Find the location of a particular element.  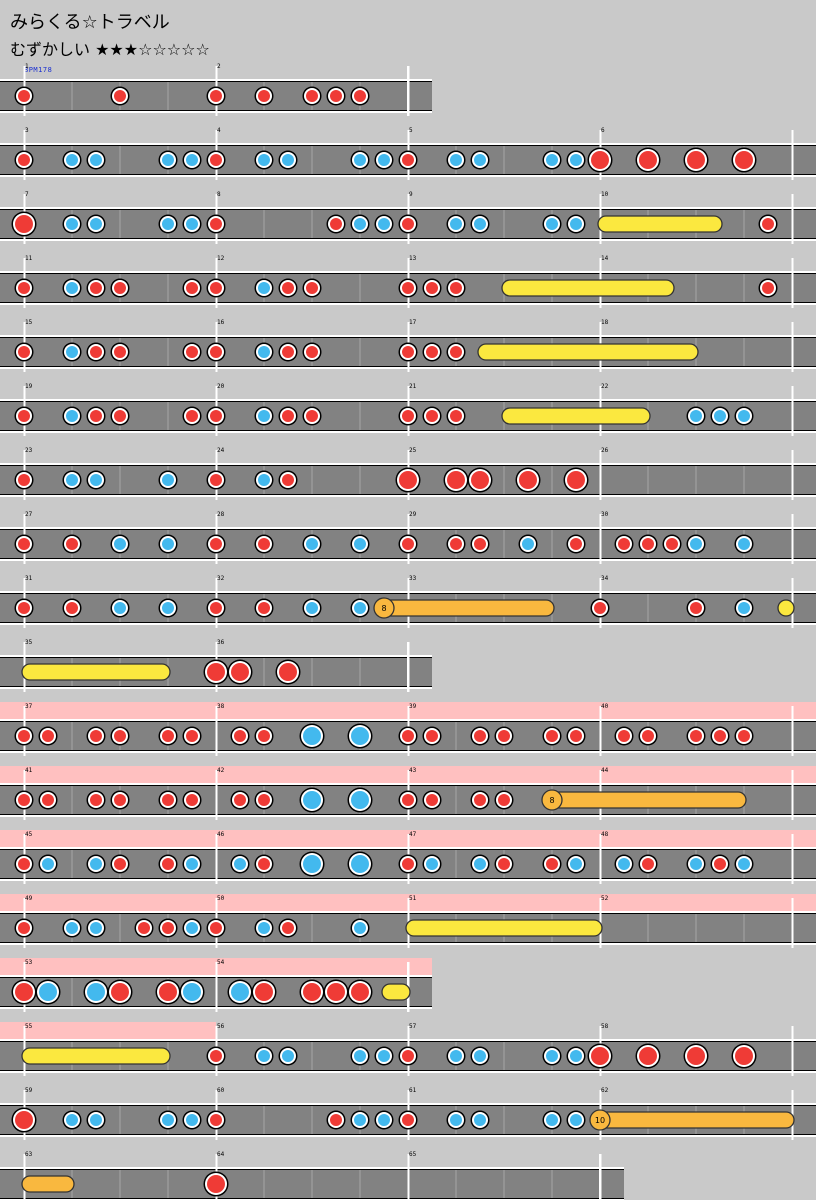

measure-number: 64 is located at coordinates (221, 1154).